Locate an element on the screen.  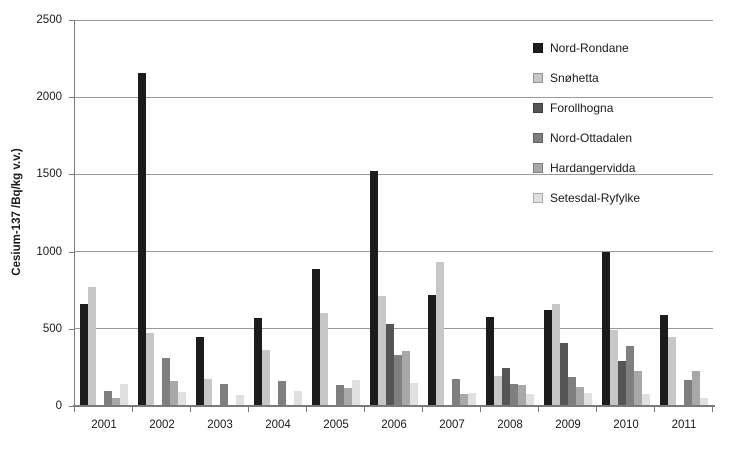
legend-label: Nord-Rondane is located at coordinates (589, 48).